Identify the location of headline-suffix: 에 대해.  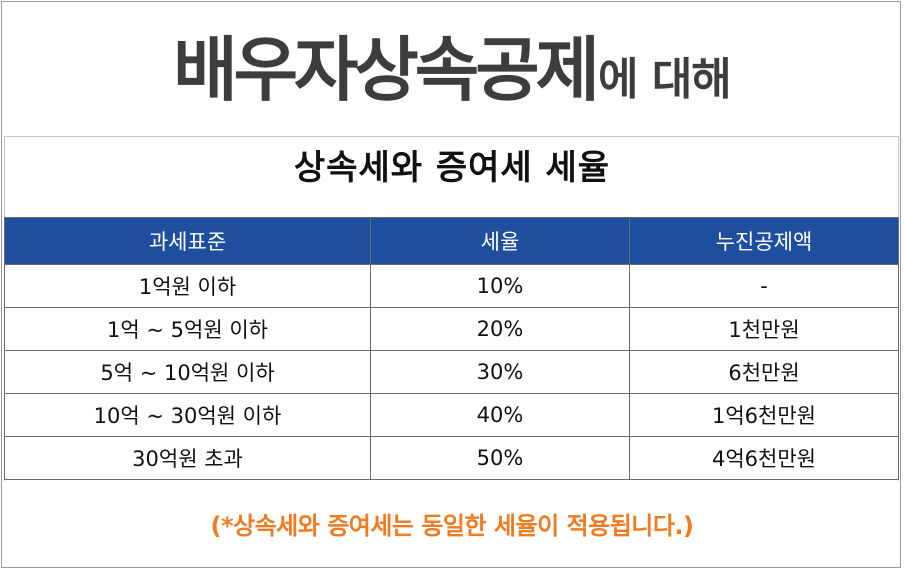
(665, 79).